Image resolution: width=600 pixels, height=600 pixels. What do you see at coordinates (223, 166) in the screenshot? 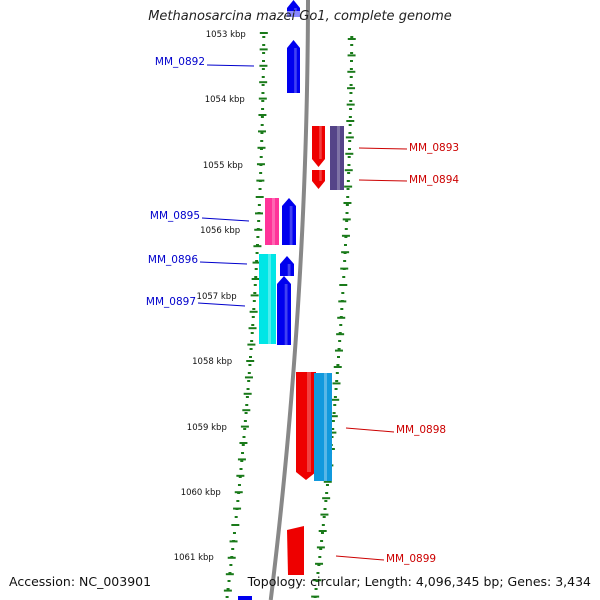
I see `scale-label: 1055 kbp` at bounding box center [223, 166].